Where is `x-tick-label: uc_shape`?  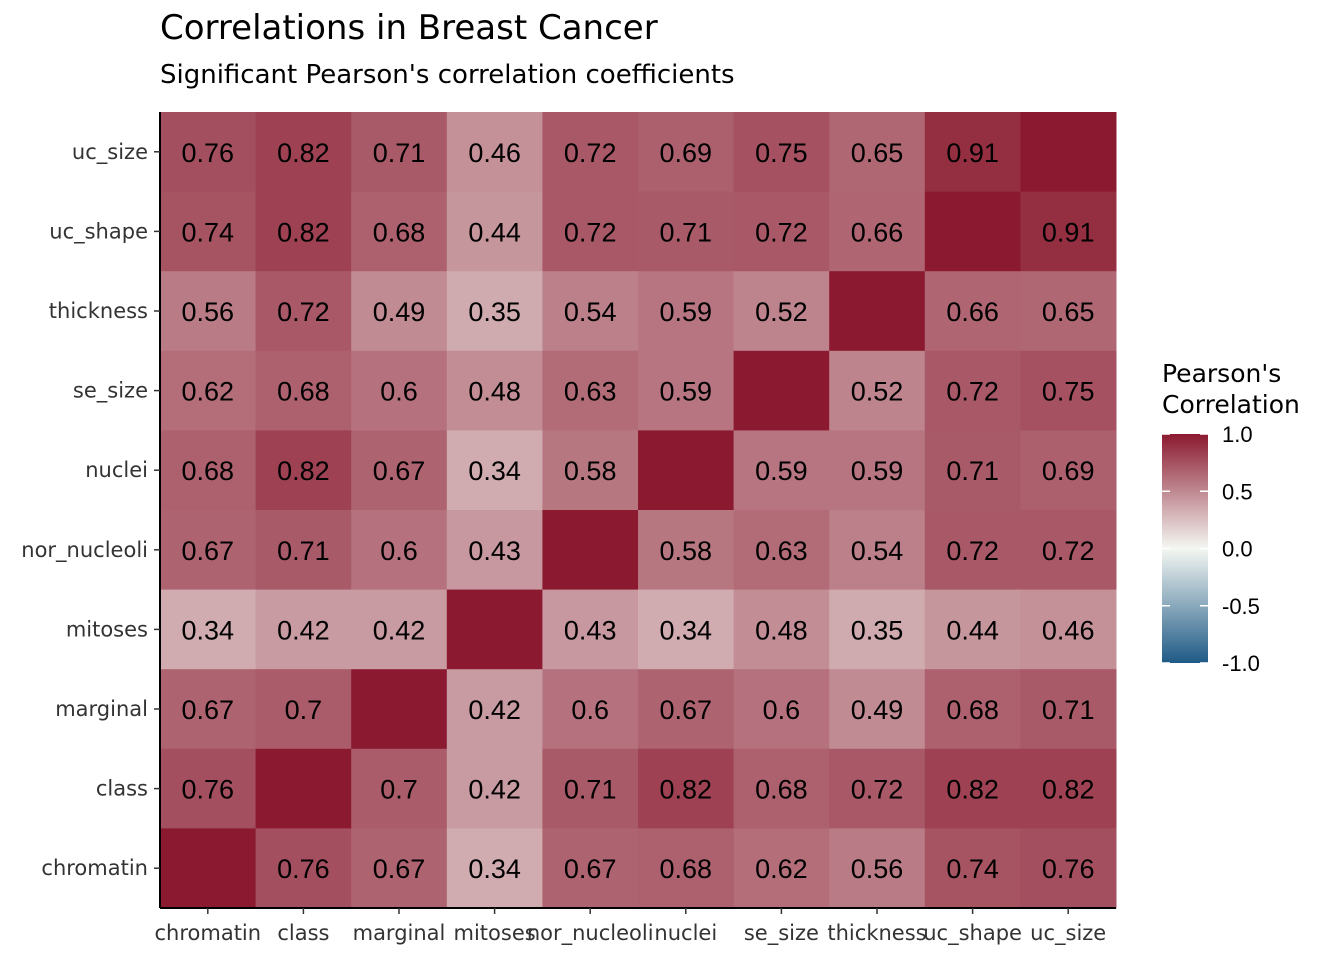
x-tick-label: uc_shape is located at coordinates (972, 933).